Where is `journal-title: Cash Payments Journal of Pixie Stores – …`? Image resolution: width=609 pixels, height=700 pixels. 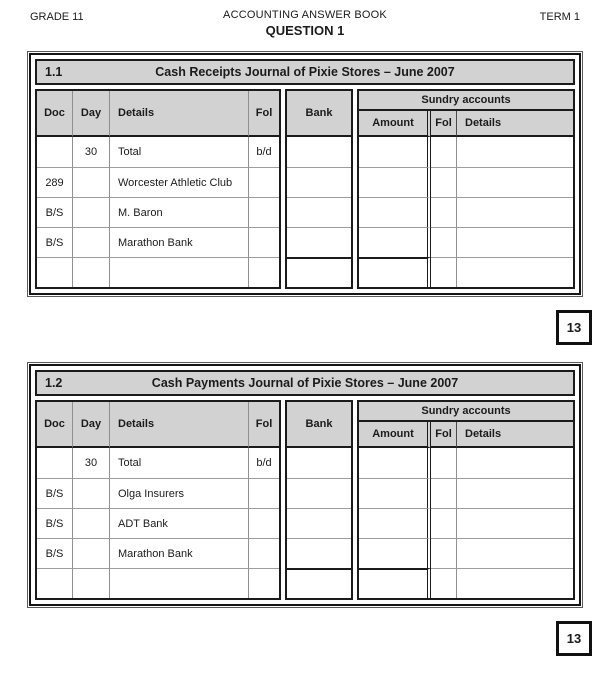
journal-title: Cash Payments Journal of Pixie Stores – … is located at coordinates (305, 383).